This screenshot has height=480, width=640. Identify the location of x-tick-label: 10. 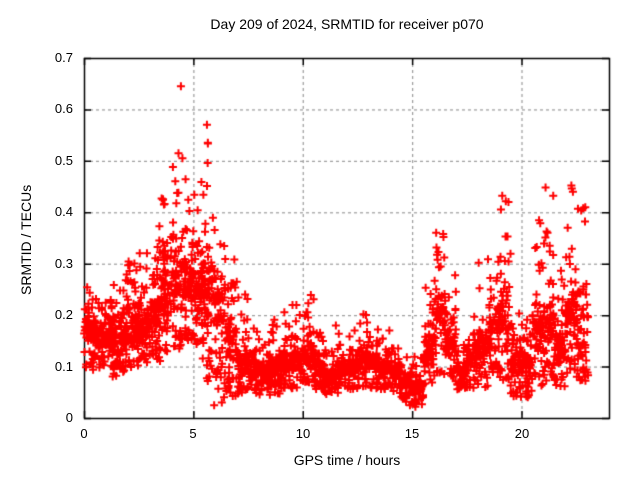
(303, 433).